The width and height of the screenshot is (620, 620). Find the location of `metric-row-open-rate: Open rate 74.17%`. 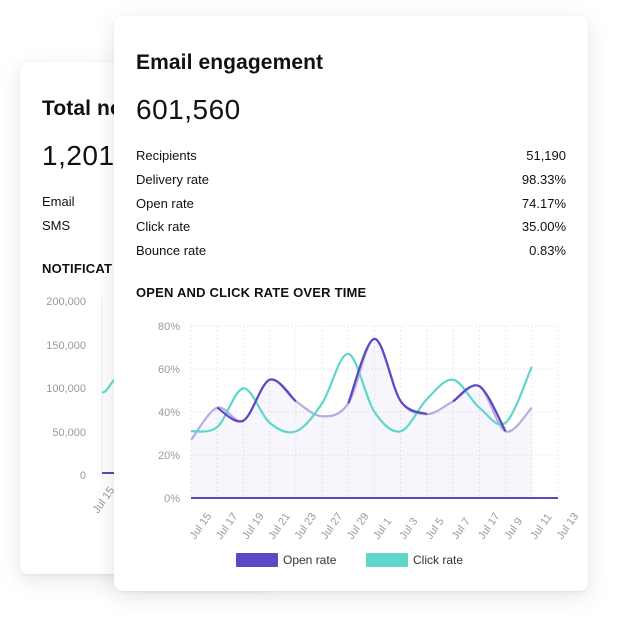

metric-row-open-rate: Open rate 74.17% is located at coordinates (351, 203).